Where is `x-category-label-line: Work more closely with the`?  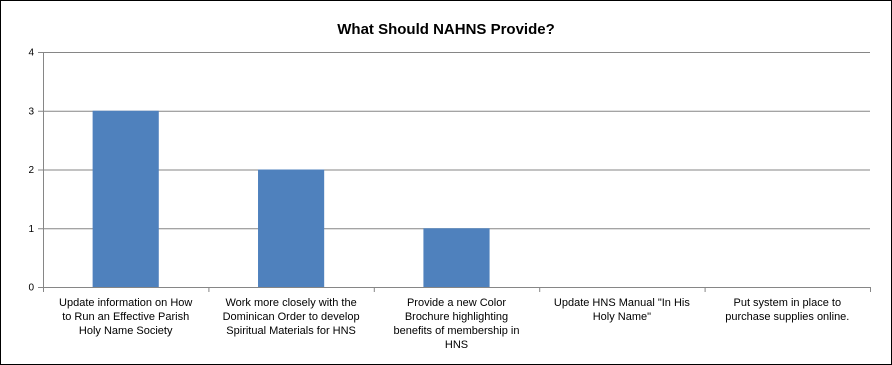
x-category-label-line: Work more closely with the is located at coordinates (290, 303).